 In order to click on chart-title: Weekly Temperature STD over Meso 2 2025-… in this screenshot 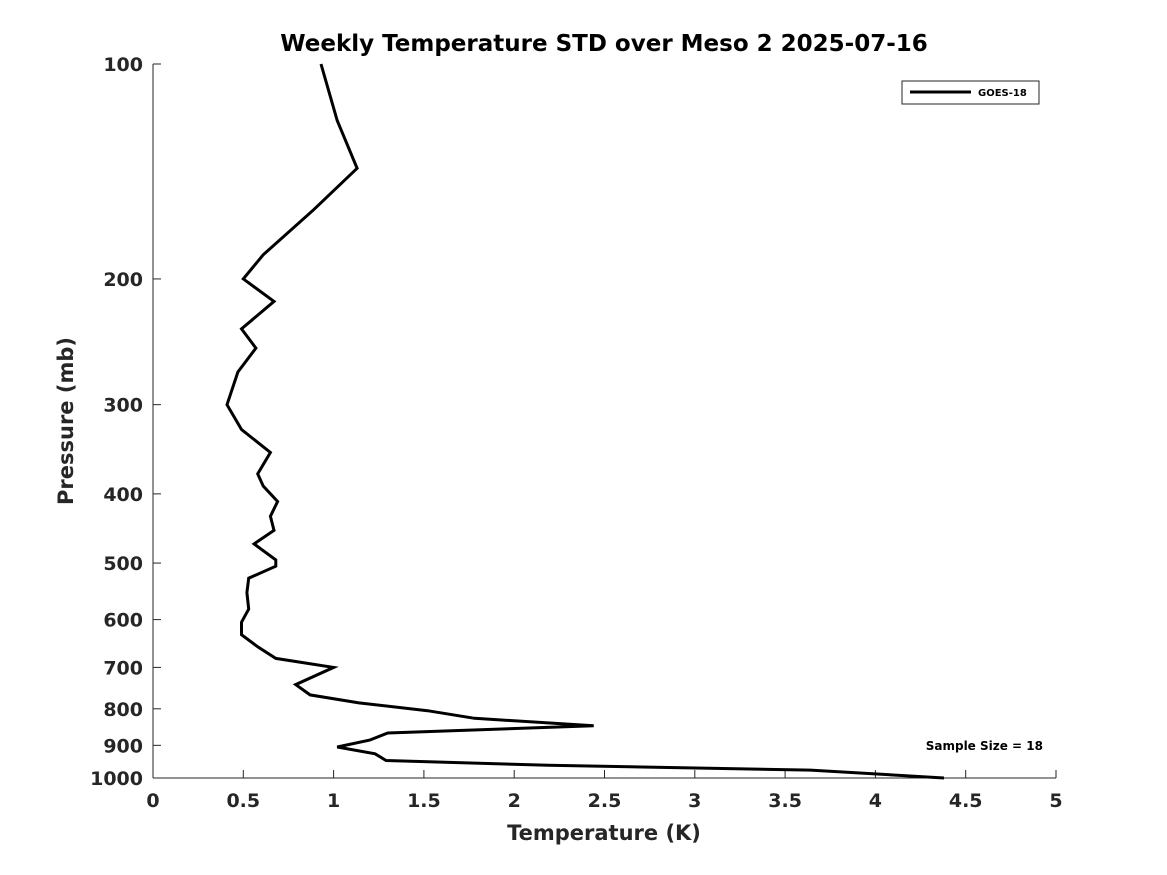, I will do `click(604, 44)`.